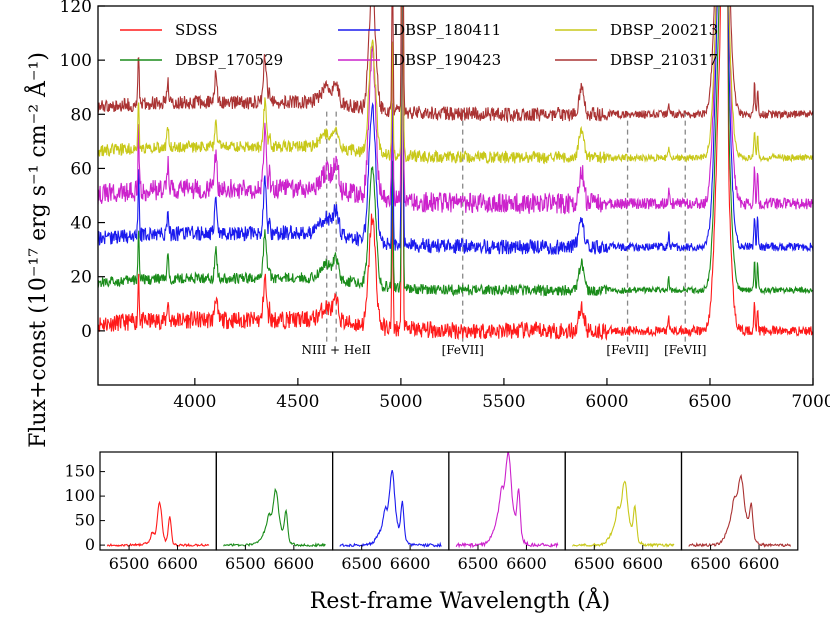  What do you see at coordinates (664, 60) in the screenshot?
I see `legend-label-5: DBSP_210317` at bounding box center [664, 60].